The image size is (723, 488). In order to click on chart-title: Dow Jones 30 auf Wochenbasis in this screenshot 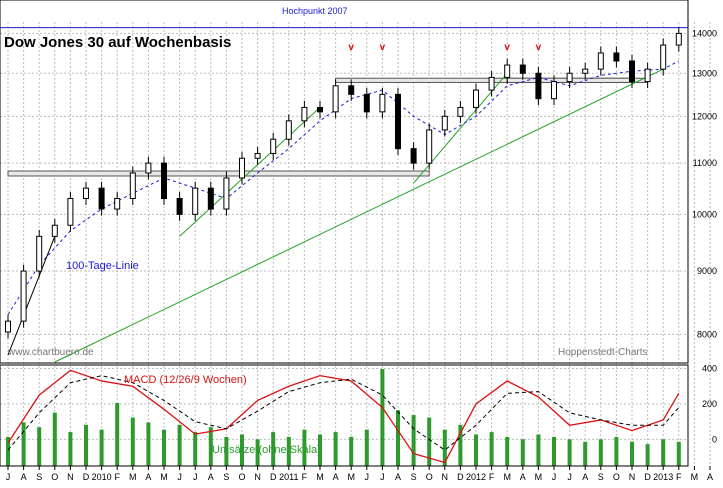, I will do `click(117, 42)`.